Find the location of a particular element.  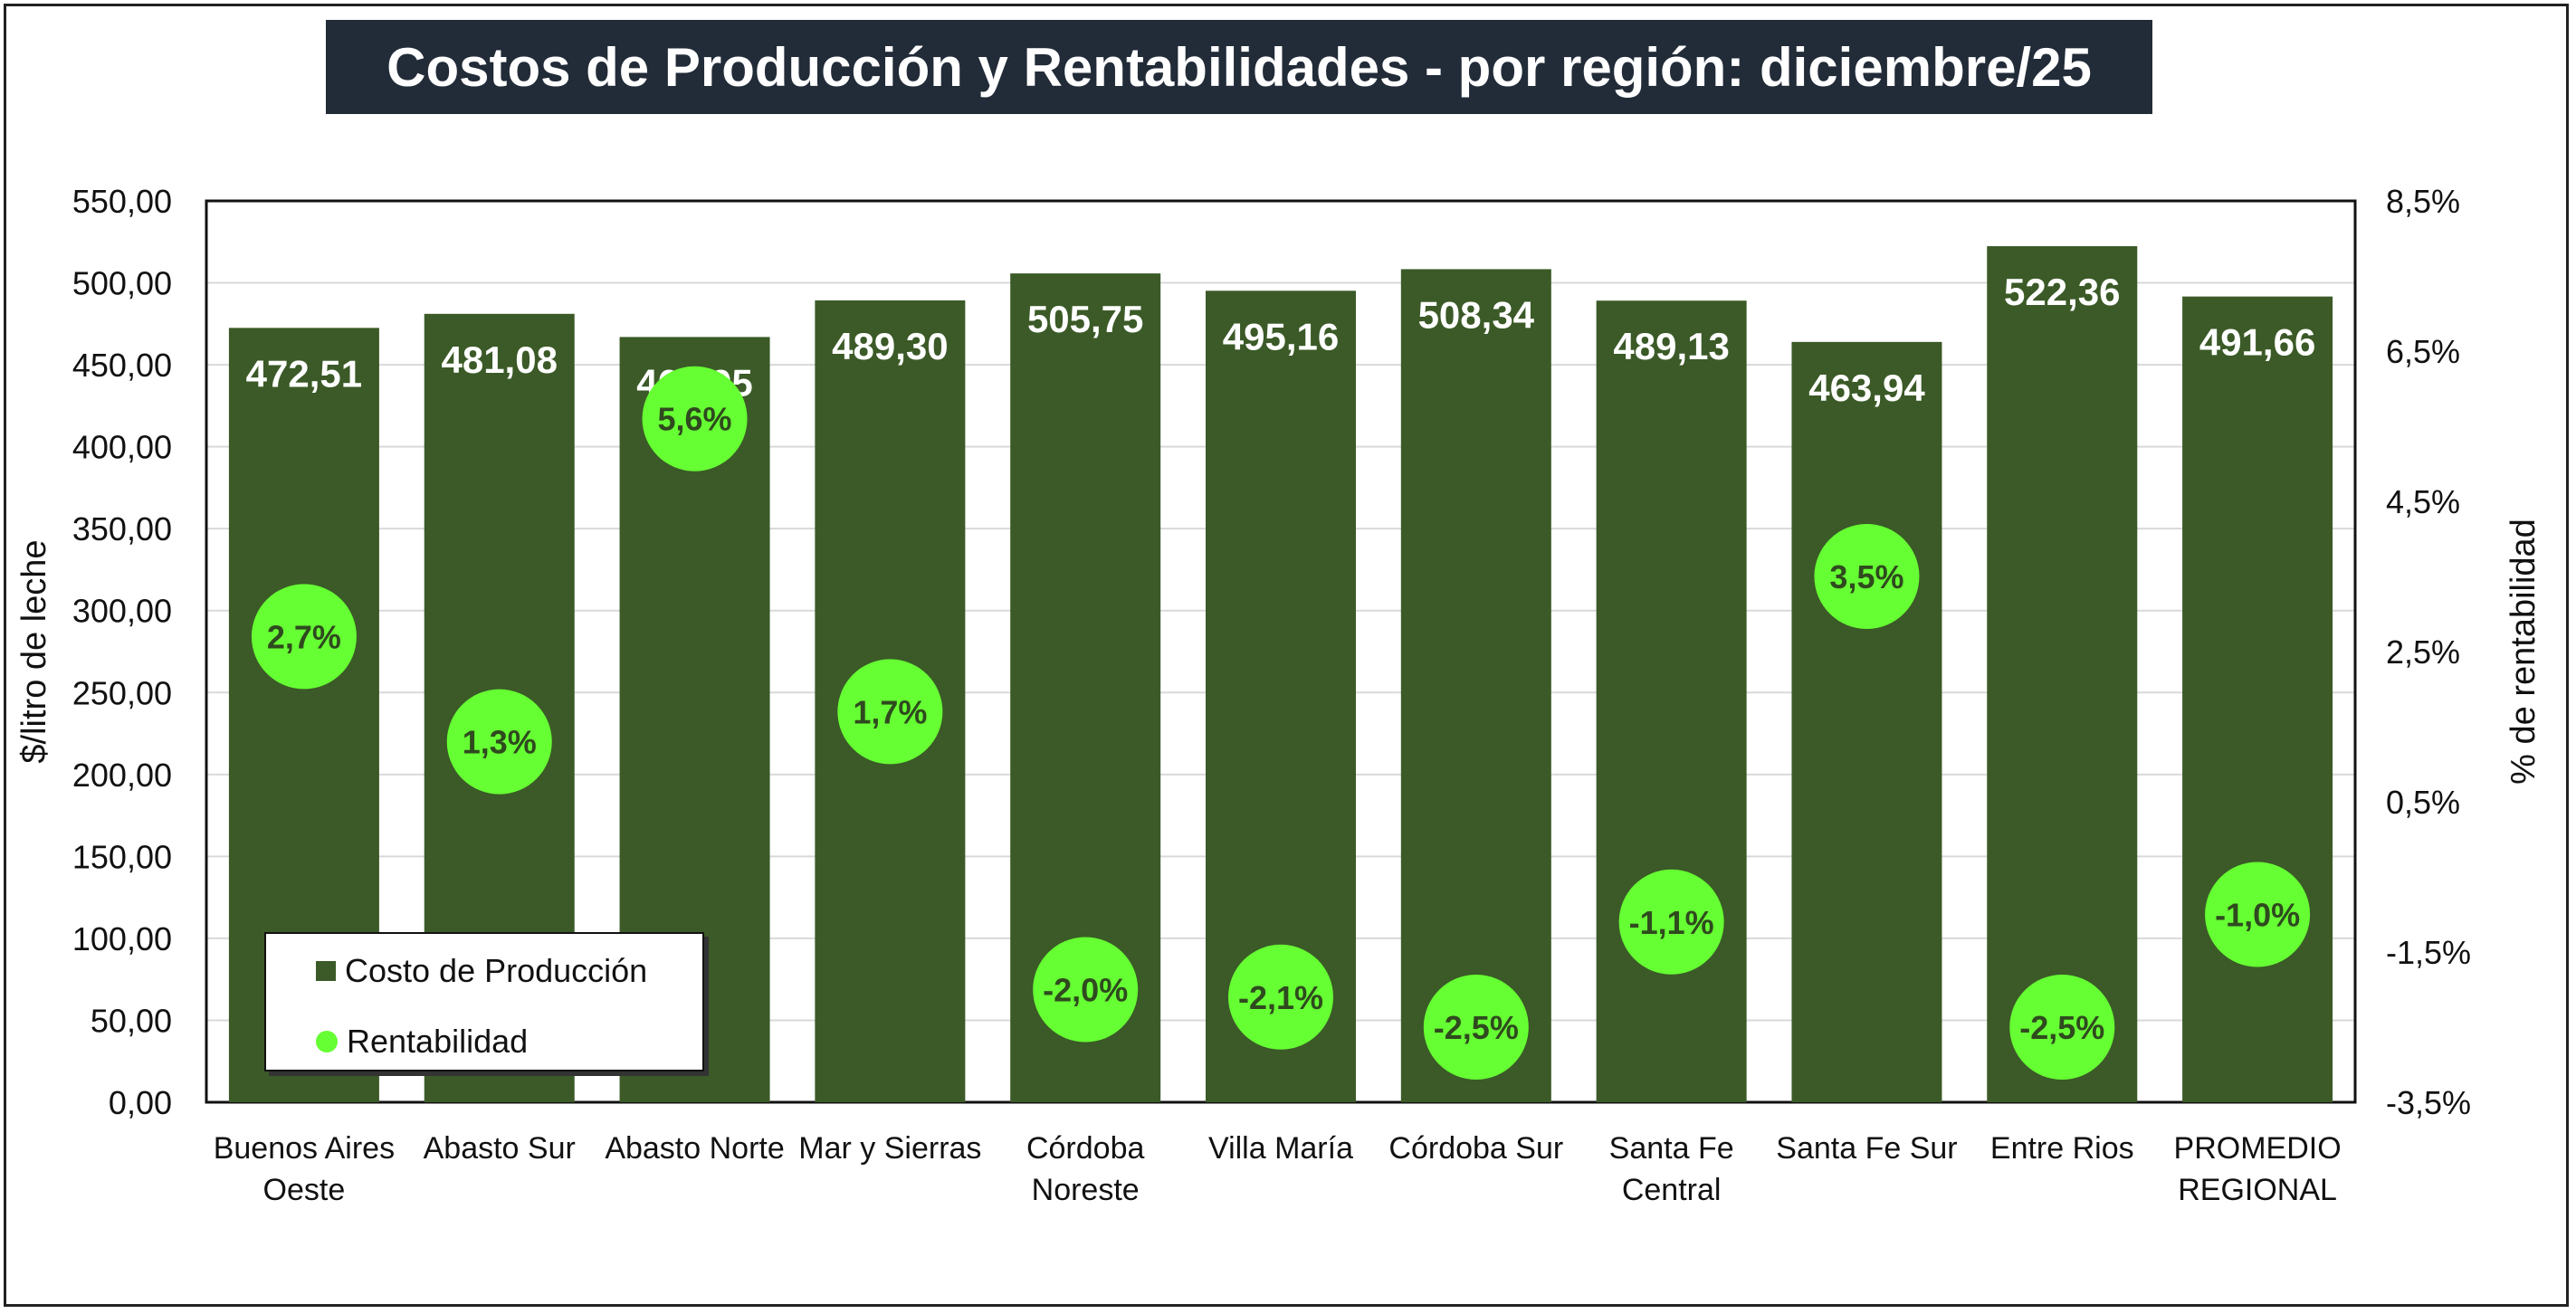

y-tick-label: 450,00 is located at coordinates (122, 365).